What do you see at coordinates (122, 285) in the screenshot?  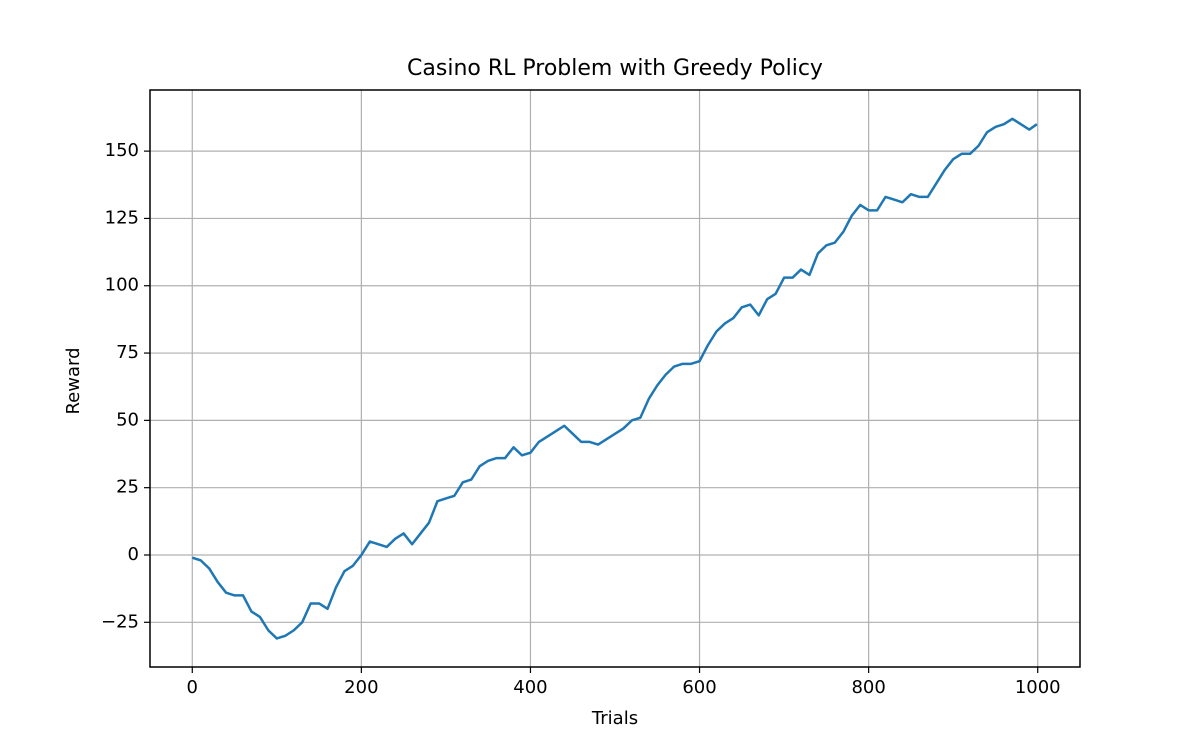 I see `y-tick-label: 100` at bounding box center [122, 285].